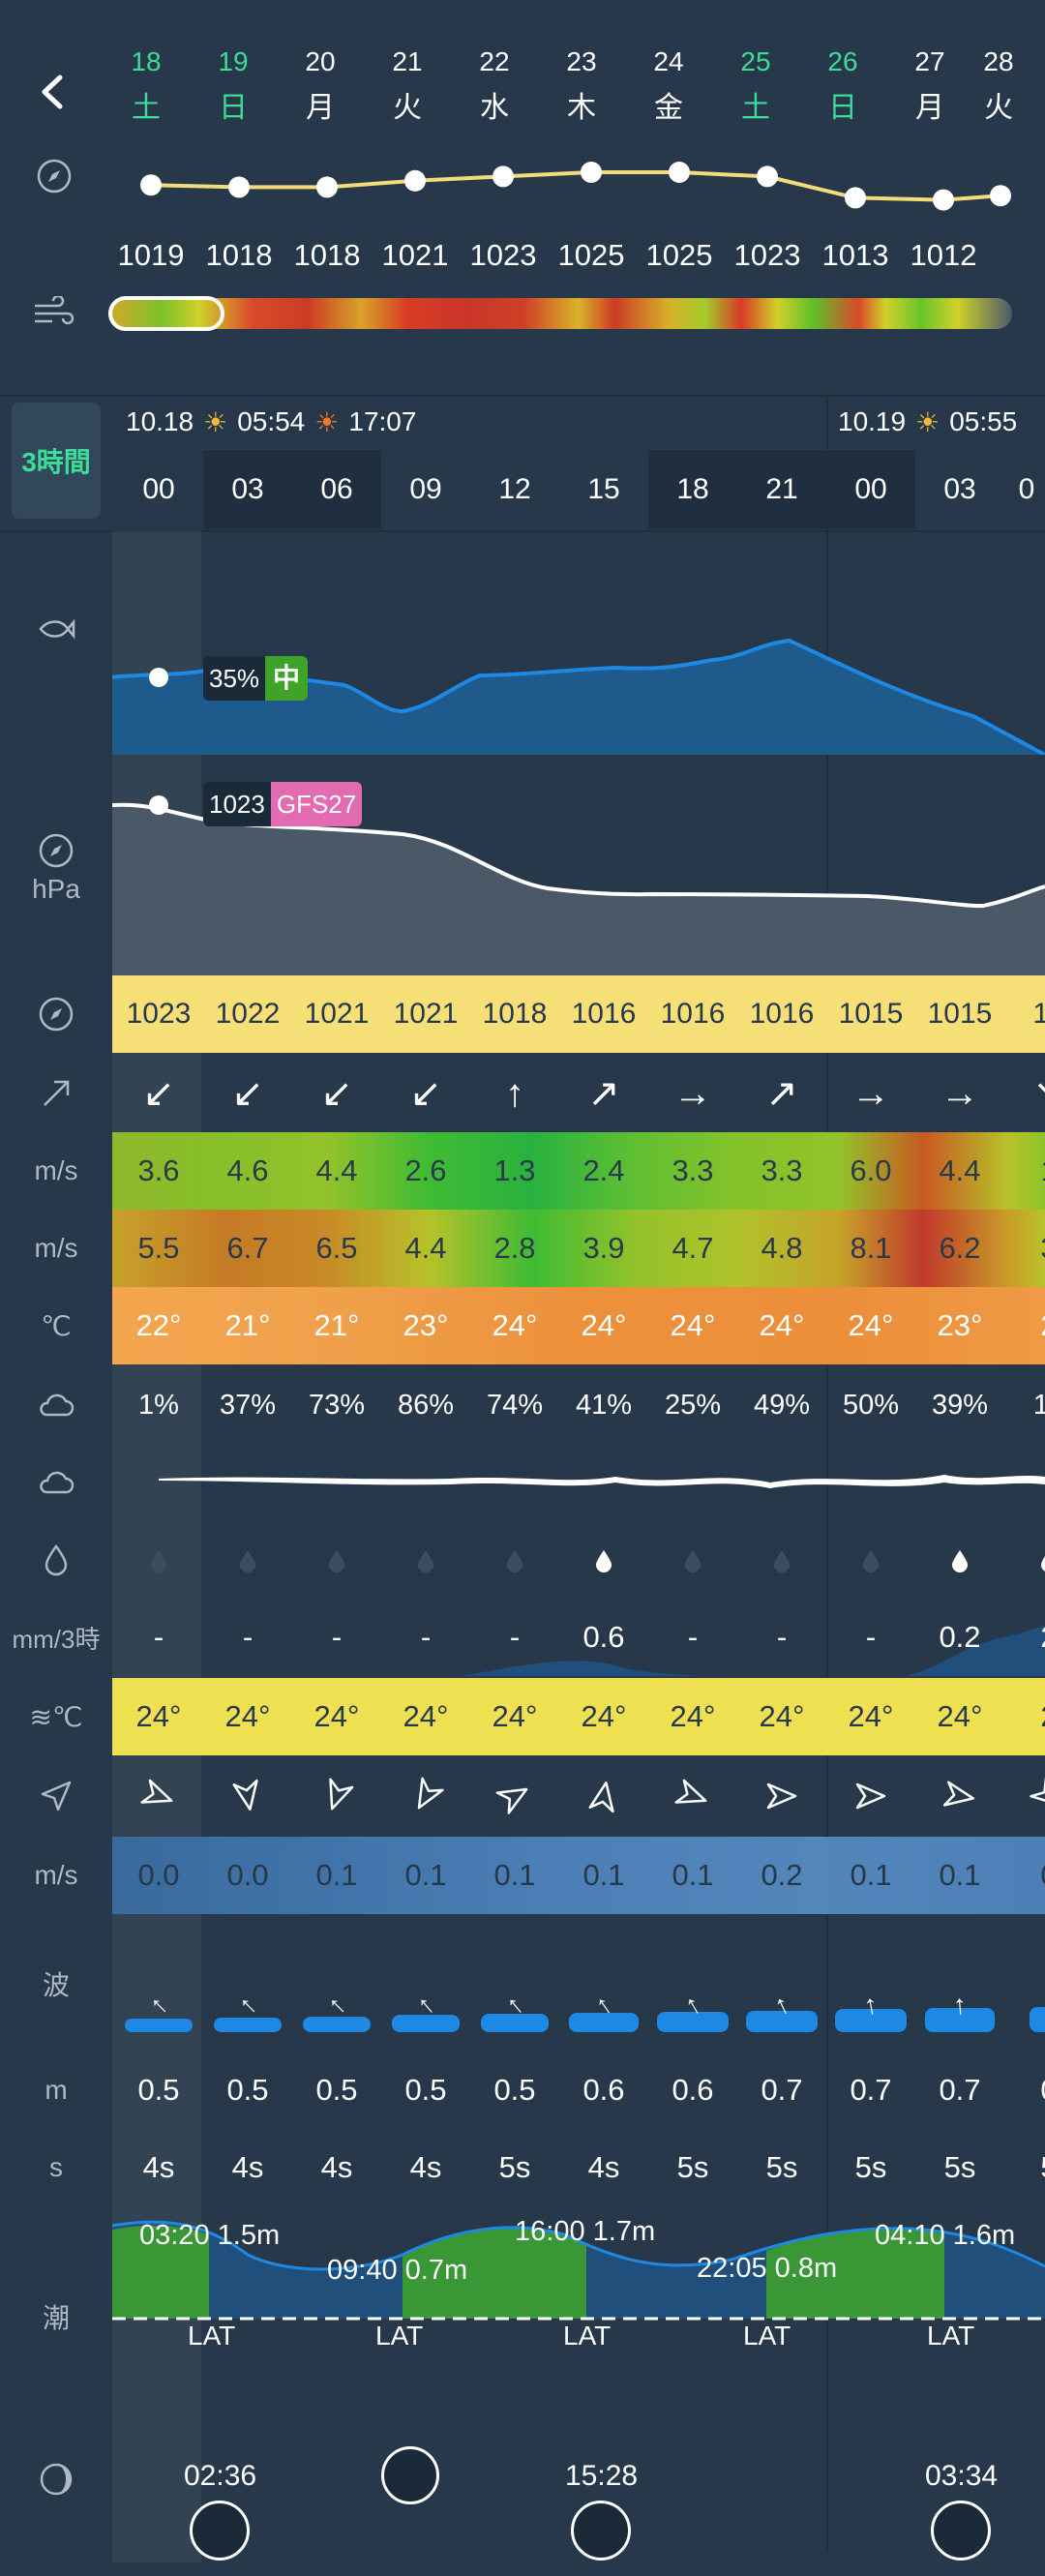 This screenshot has height=2576, width=1045. Describe the element at coordinates (578, 1248) in the screenshot. I see `gust-speed-row` at that location.